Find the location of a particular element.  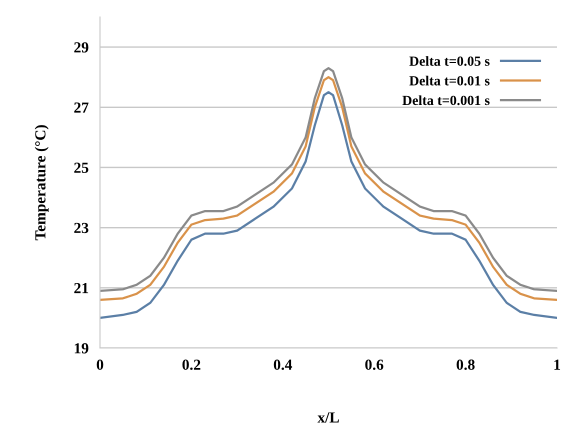

y-tick-label: 27 is located at coordinates (81, 107).